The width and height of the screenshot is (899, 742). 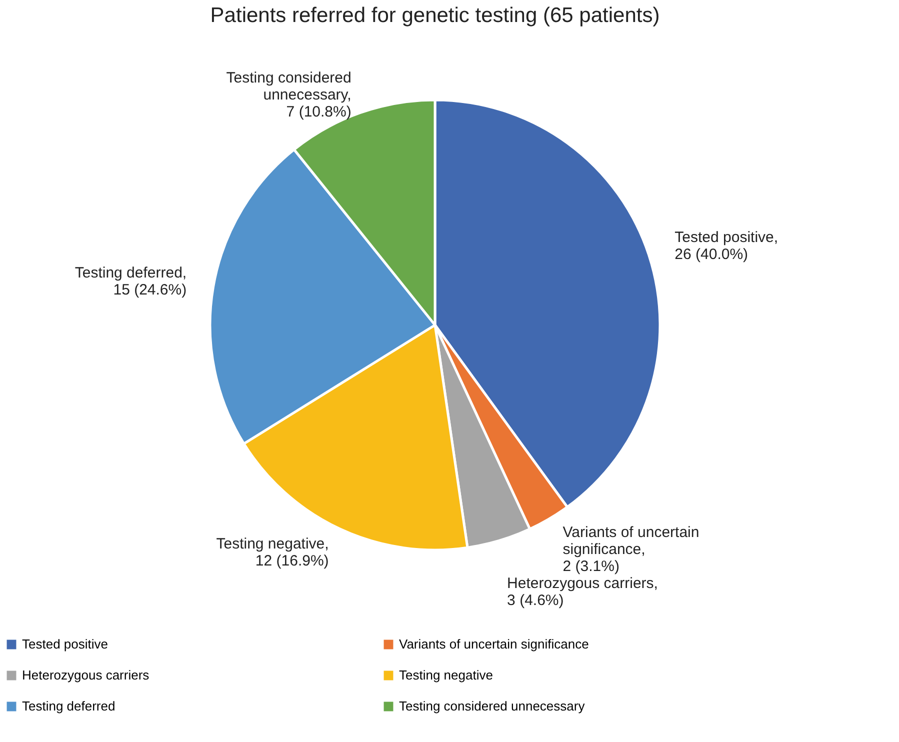 What do you see at coordinates (69, 706) in the screenshot?
I see `legend-label: Testing deferred` at bounding box center [69, 706].